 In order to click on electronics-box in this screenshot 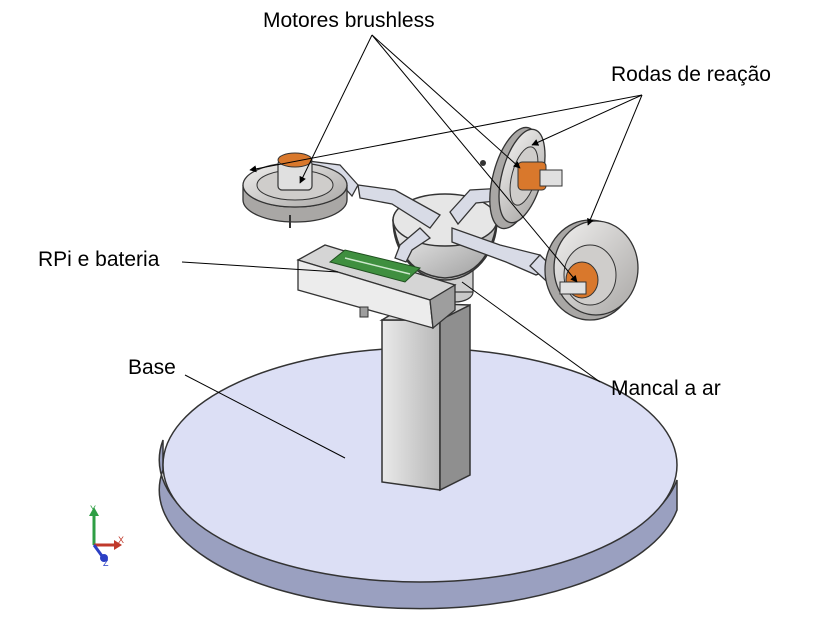, I will do `click(376, 287)`.